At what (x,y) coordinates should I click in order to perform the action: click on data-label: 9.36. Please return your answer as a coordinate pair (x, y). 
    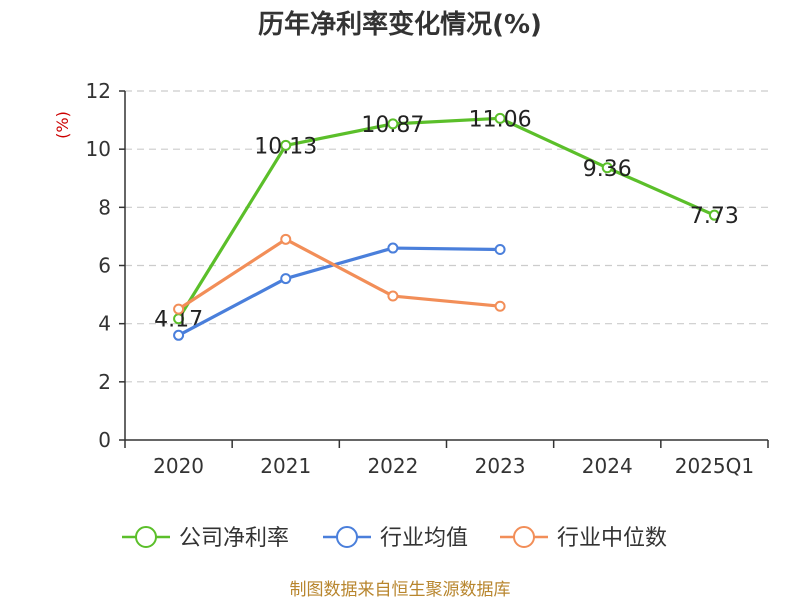
    Looking at the image, I should click on (607, 169).